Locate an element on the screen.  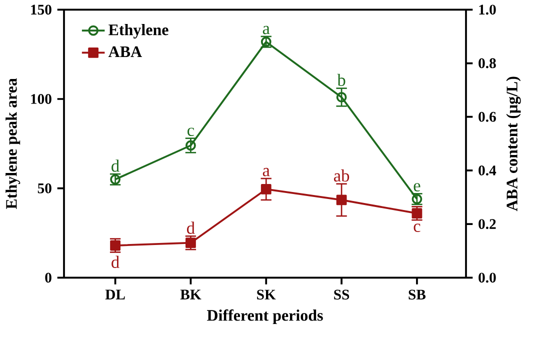
y2-tick-label: 0.4 is located at coordinates (487, 170).